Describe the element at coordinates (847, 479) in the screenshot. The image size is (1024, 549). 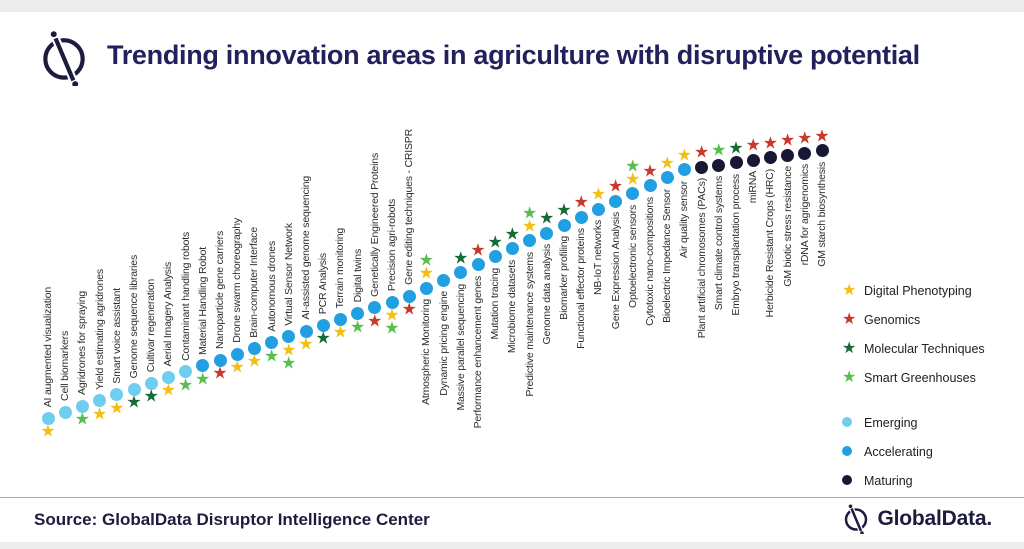
I see `maturing-dot-icon` at that location.